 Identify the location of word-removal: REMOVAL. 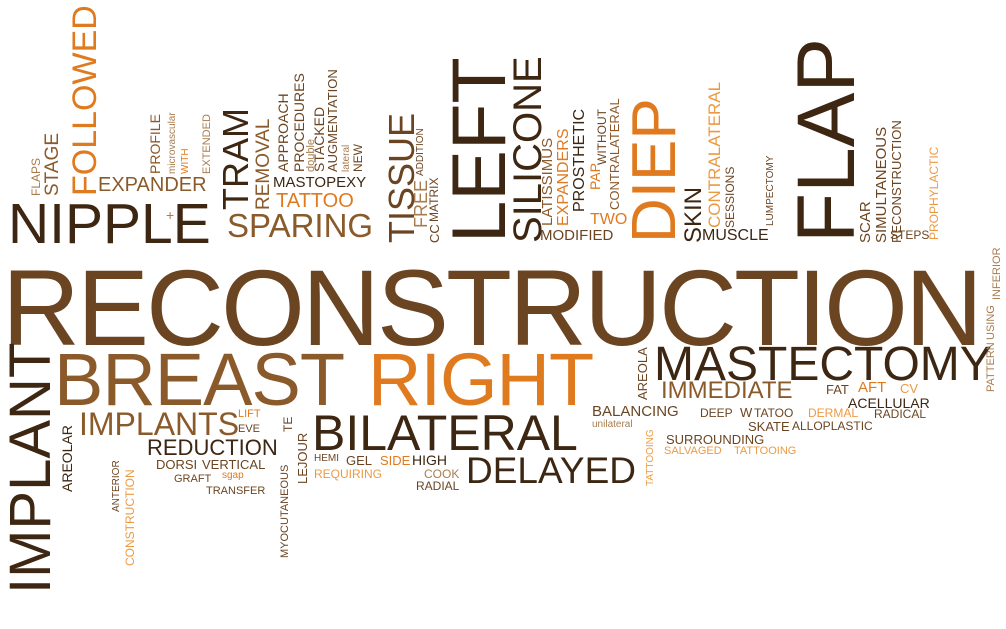
(263, 164).